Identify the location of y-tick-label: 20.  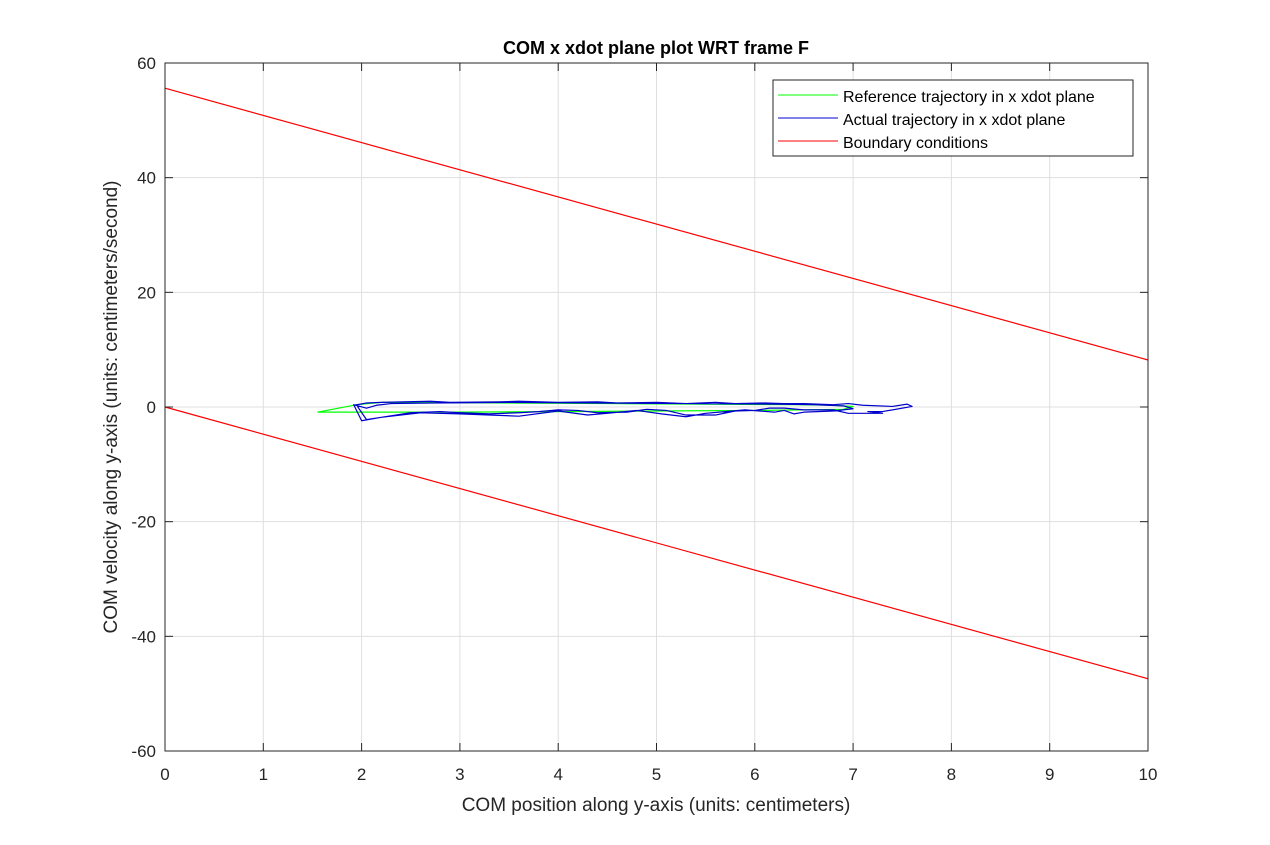
(146, 292).